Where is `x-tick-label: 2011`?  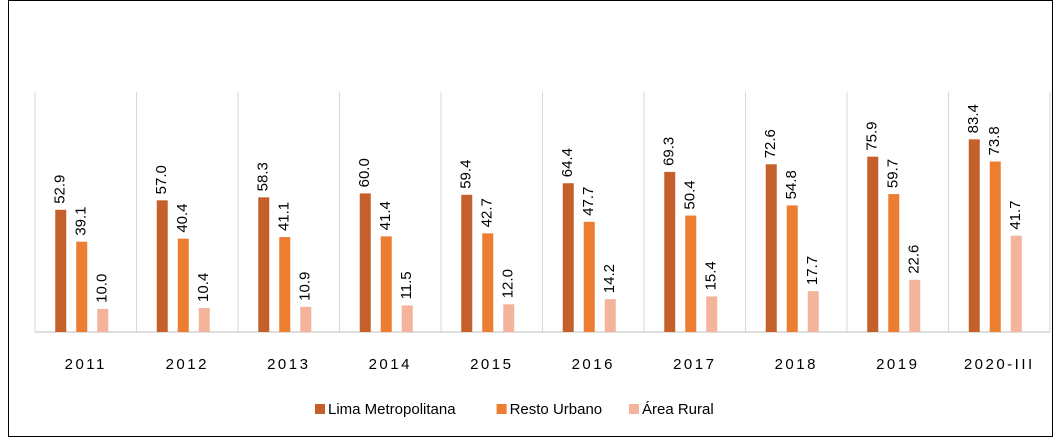 x-tick-label: 2011 is located at coordinates (86, 364).